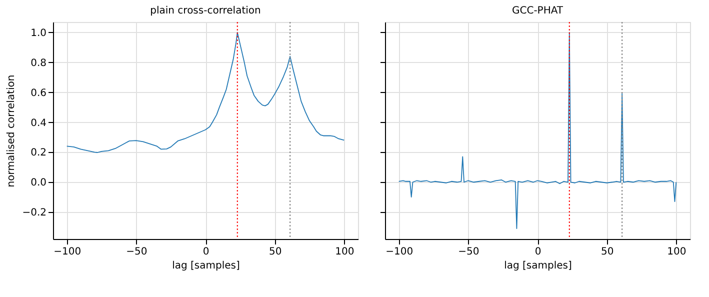  I want to click on y-tick-label: −0.2, so click(34, 213).